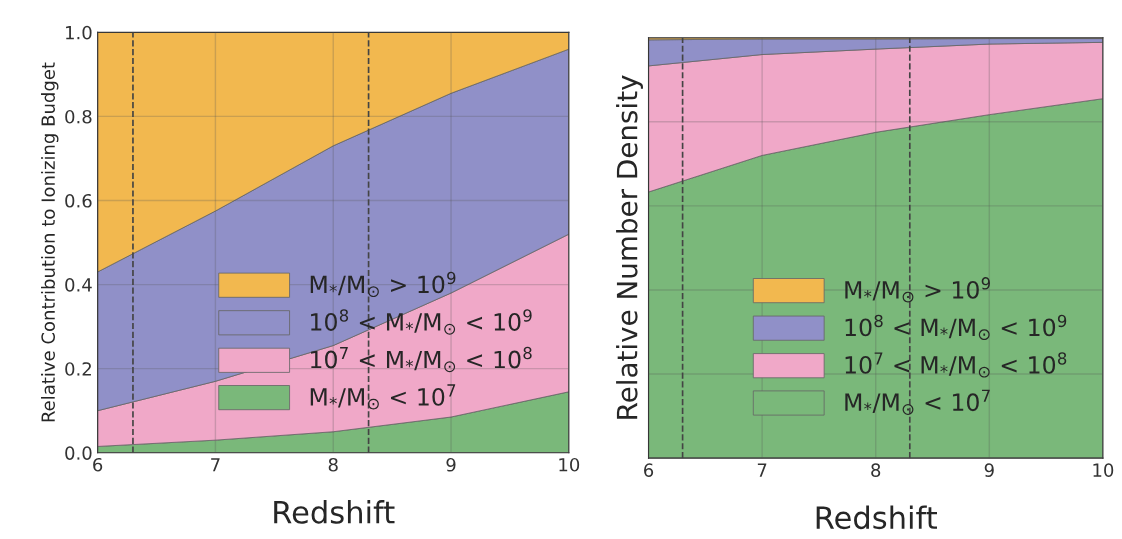 This screenshot has width=1122, height=539. What do you see at coordinates (78, 285) in the screenshot?
I see `y-tick-label: 0.4` at bounding box center [78, 285].